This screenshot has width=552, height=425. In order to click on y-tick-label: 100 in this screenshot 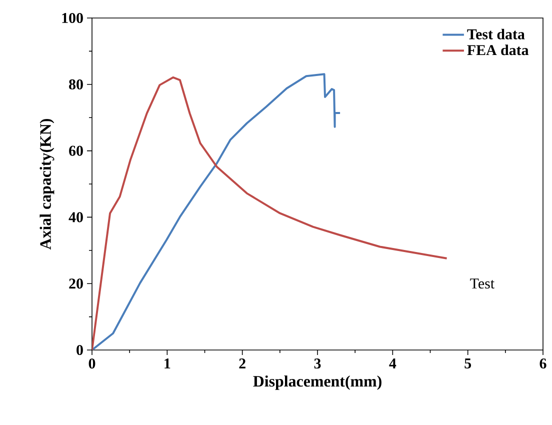, I will do `click(72, 18)`.